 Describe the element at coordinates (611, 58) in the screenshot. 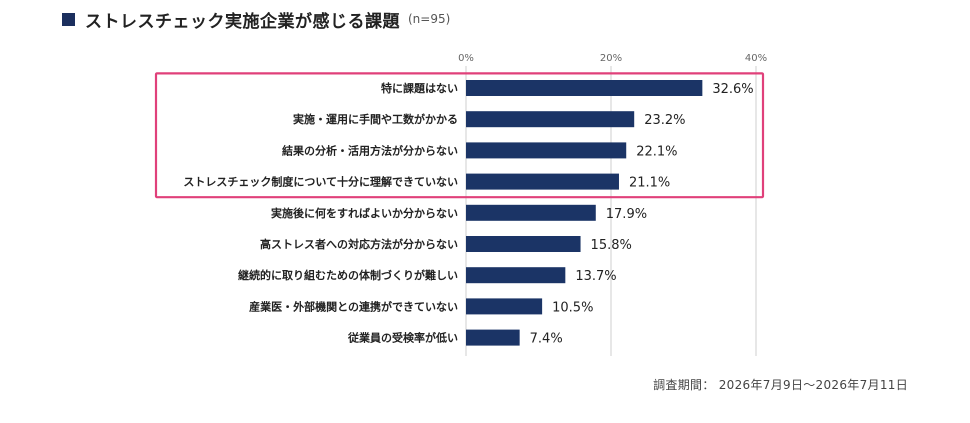

I see `x-tick-label: 20%` at that location.